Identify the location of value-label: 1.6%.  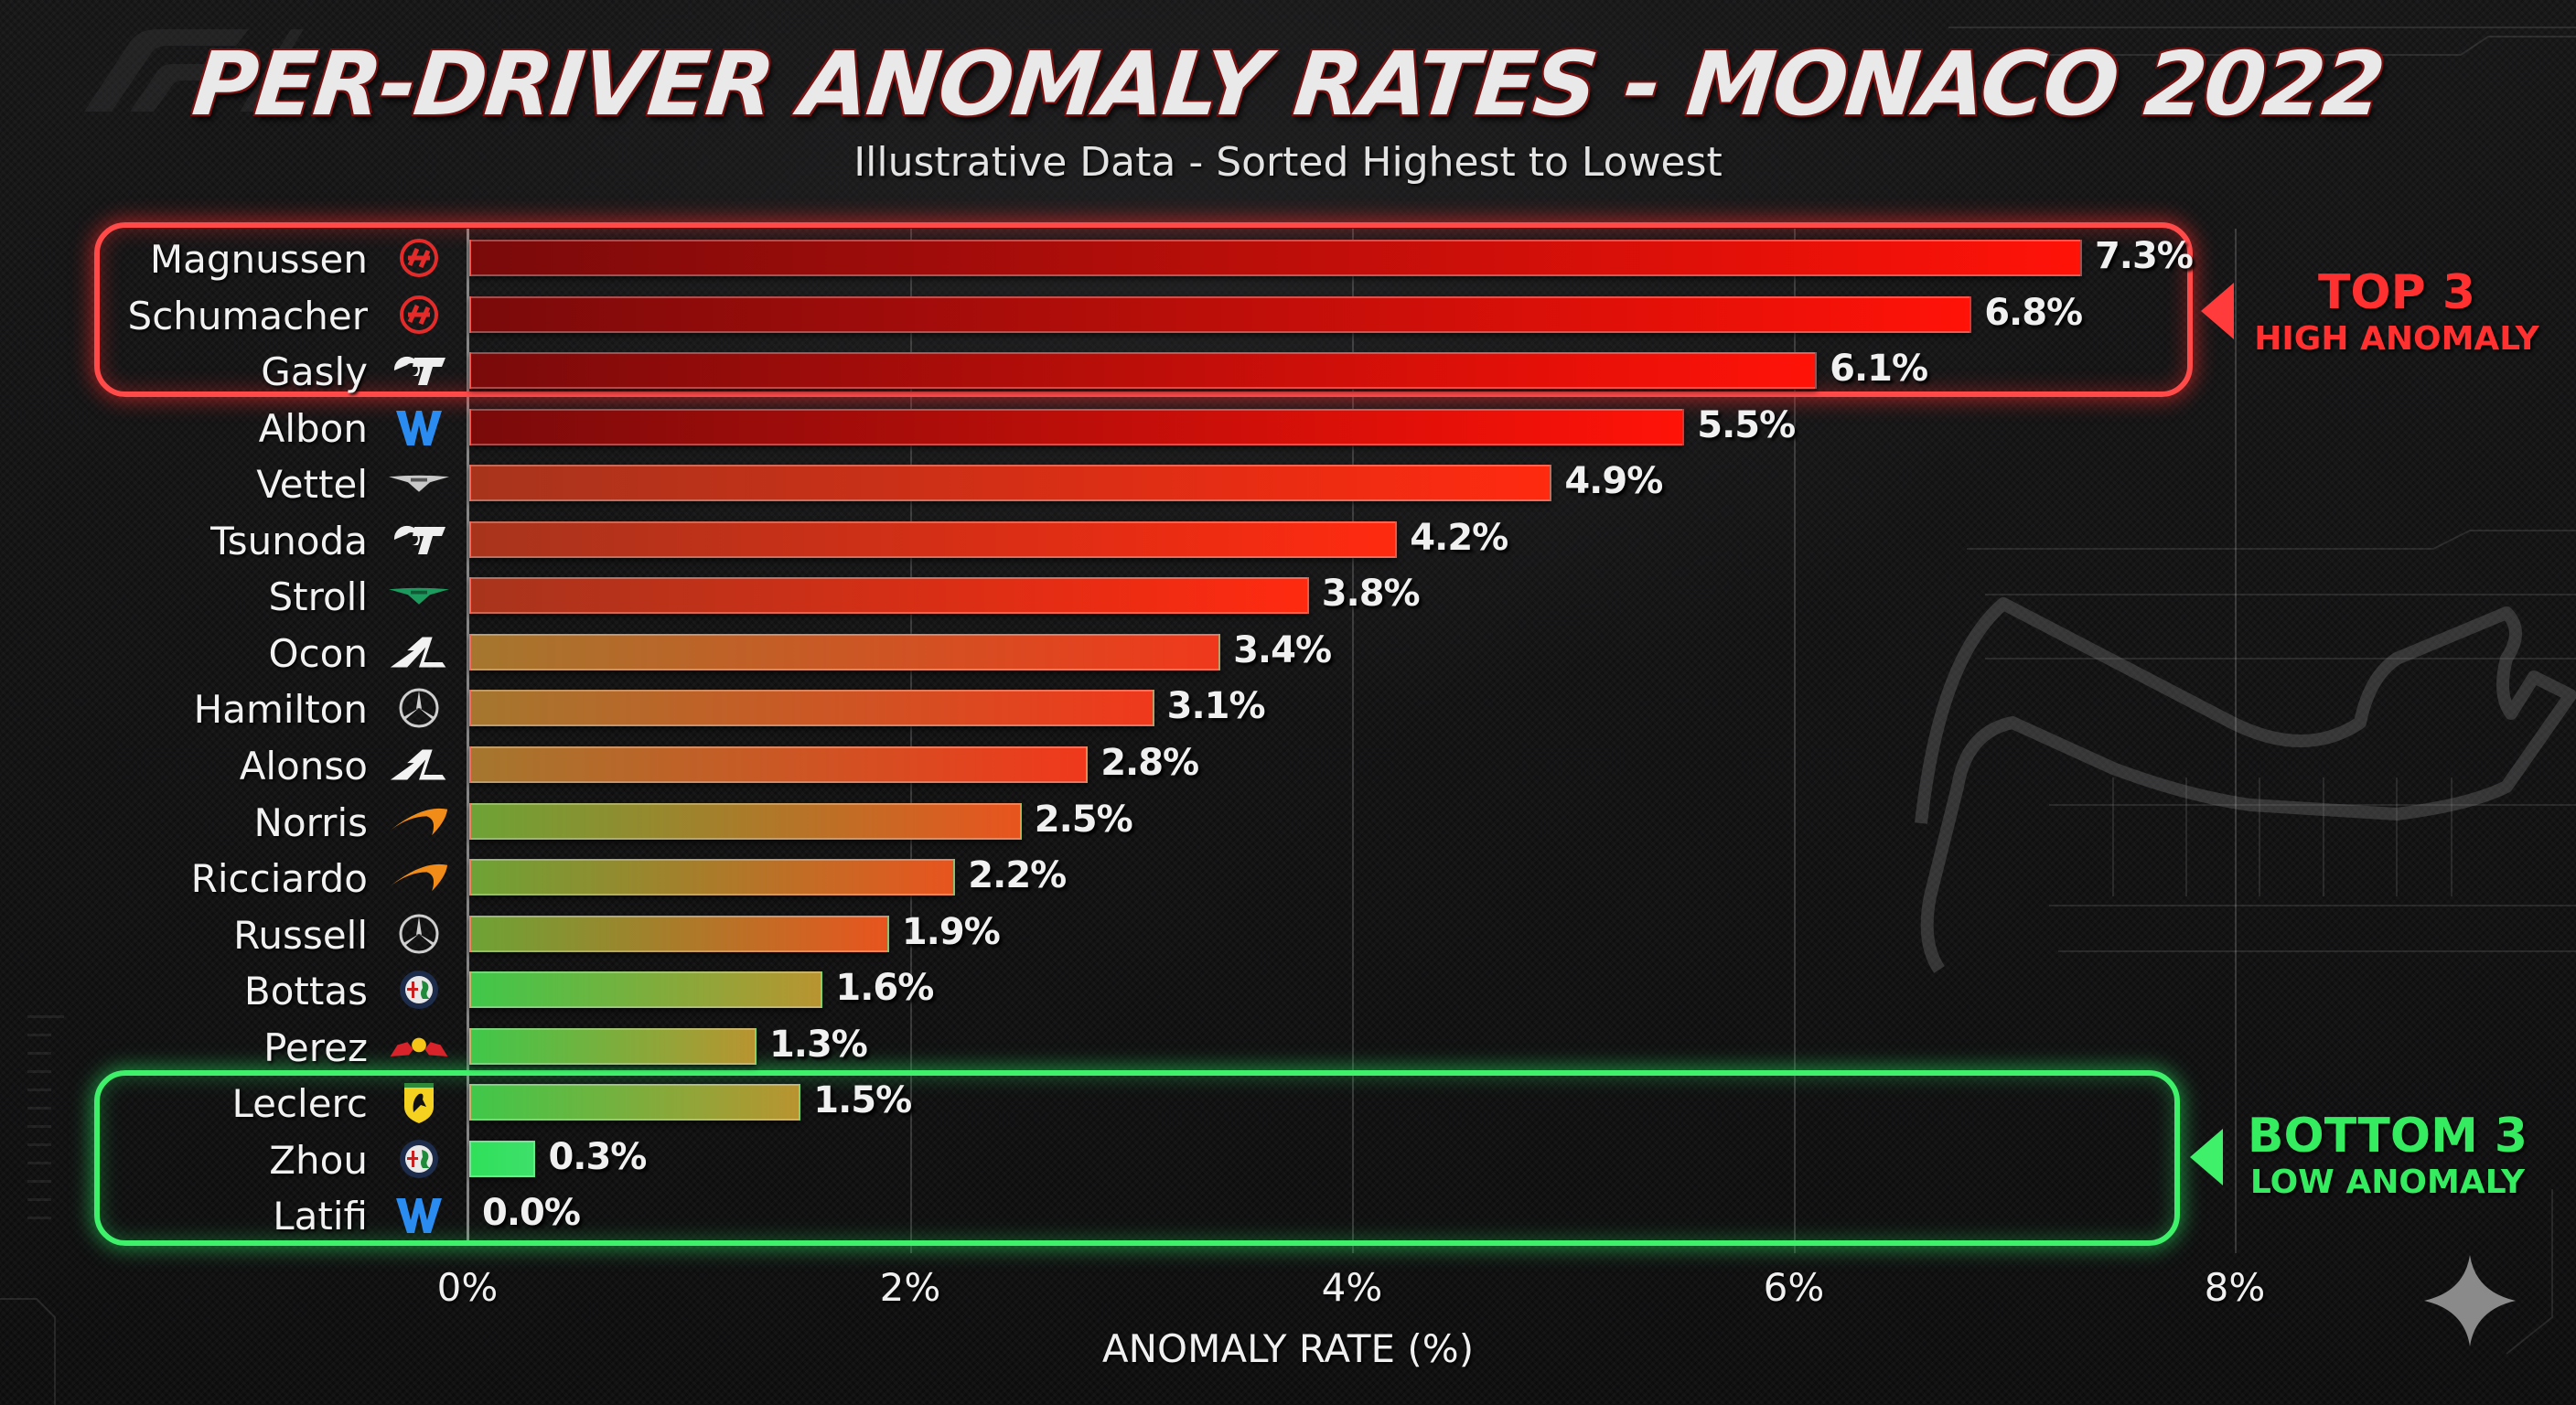
(885, 988).